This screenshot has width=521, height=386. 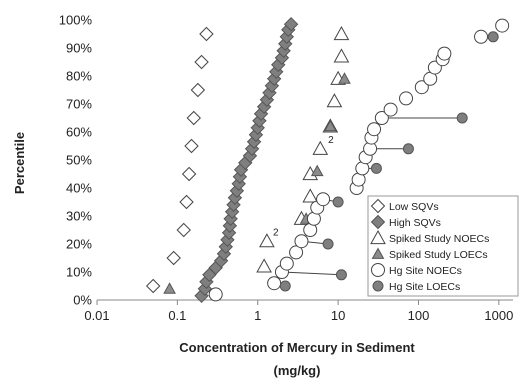 What do you see at coordinates (79, 132) in the screenshot?
I see `y-tick-label: 60%` at bounding box center [79, 132].